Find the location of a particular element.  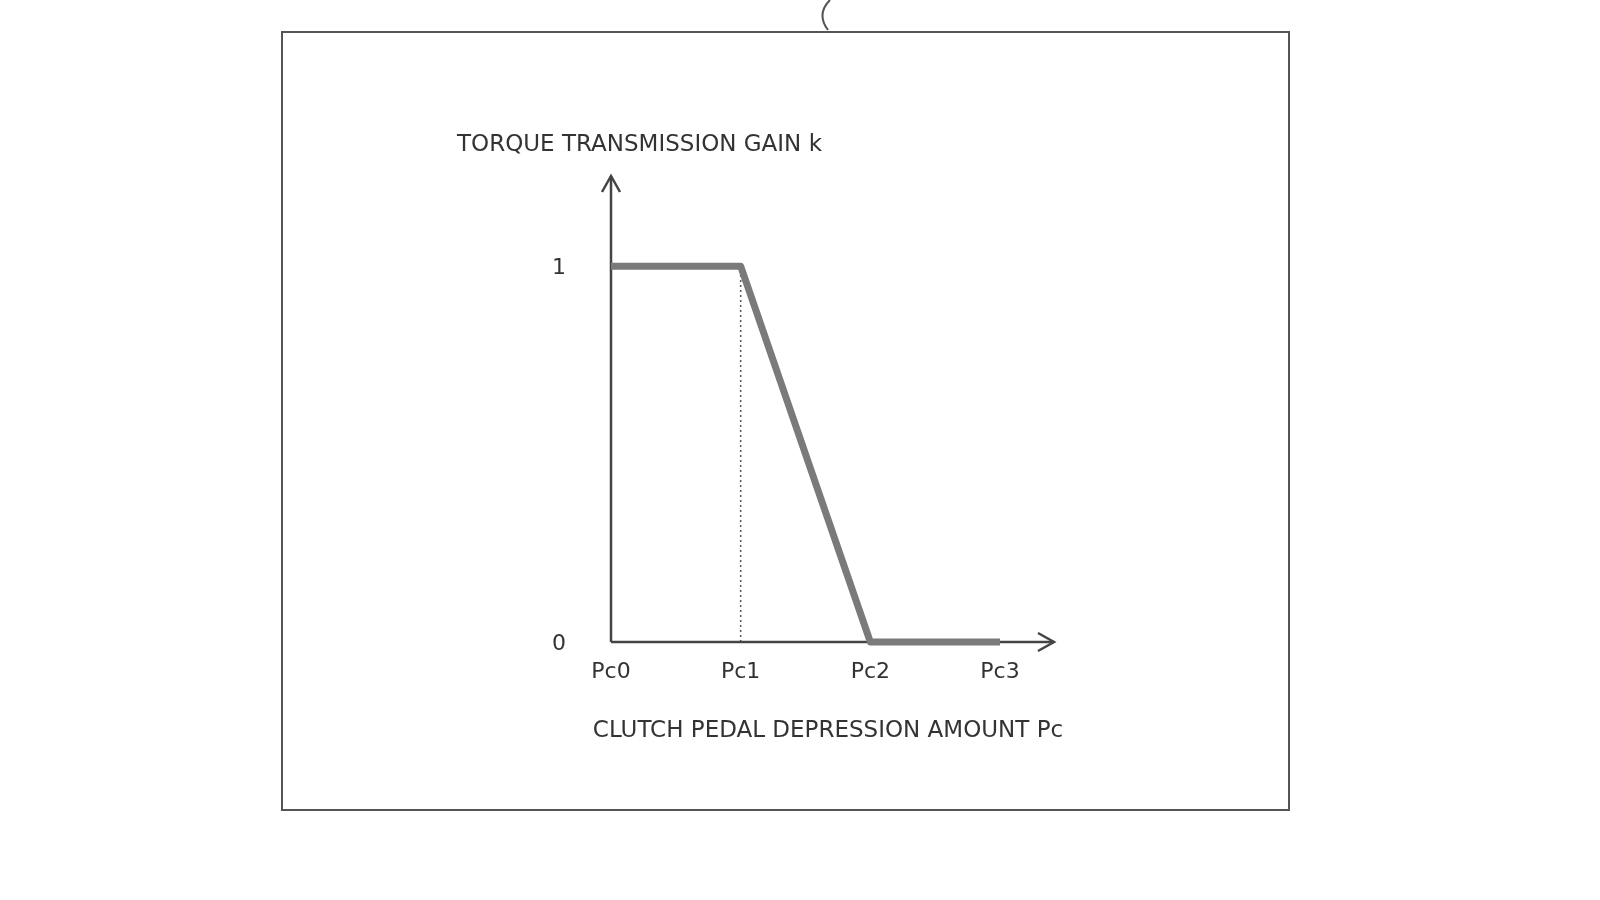

y-tick-label: 0 is located at coordinates (559, 642).